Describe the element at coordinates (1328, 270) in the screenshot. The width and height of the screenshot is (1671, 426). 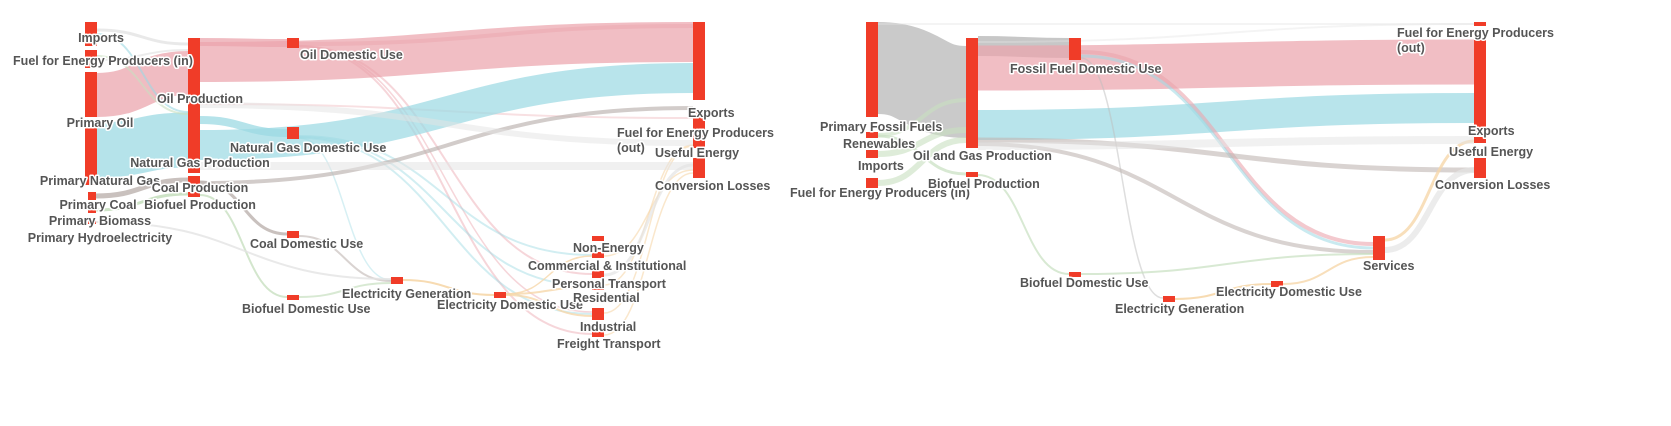
I see `link-right-sankey-elec_dom-to-services` at that location.